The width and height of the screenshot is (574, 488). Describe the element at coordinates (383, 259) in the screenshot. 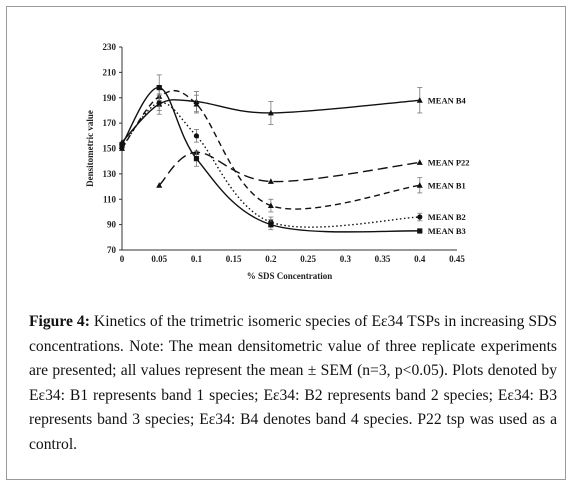

I see `x-tick-label: 0.35` at that location.